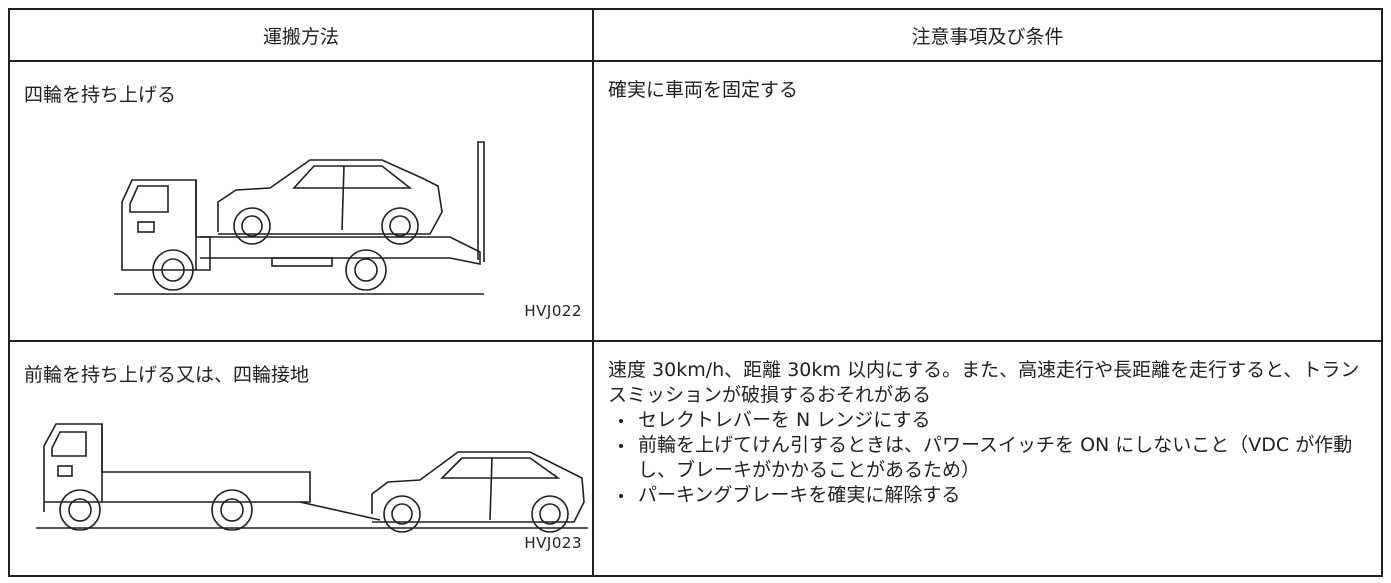  What do you see at coordinates (988, 420) in the screenshot?
I see `condition-item: セレクトレバーを N レンジにする` at bounding box center [988, 420].